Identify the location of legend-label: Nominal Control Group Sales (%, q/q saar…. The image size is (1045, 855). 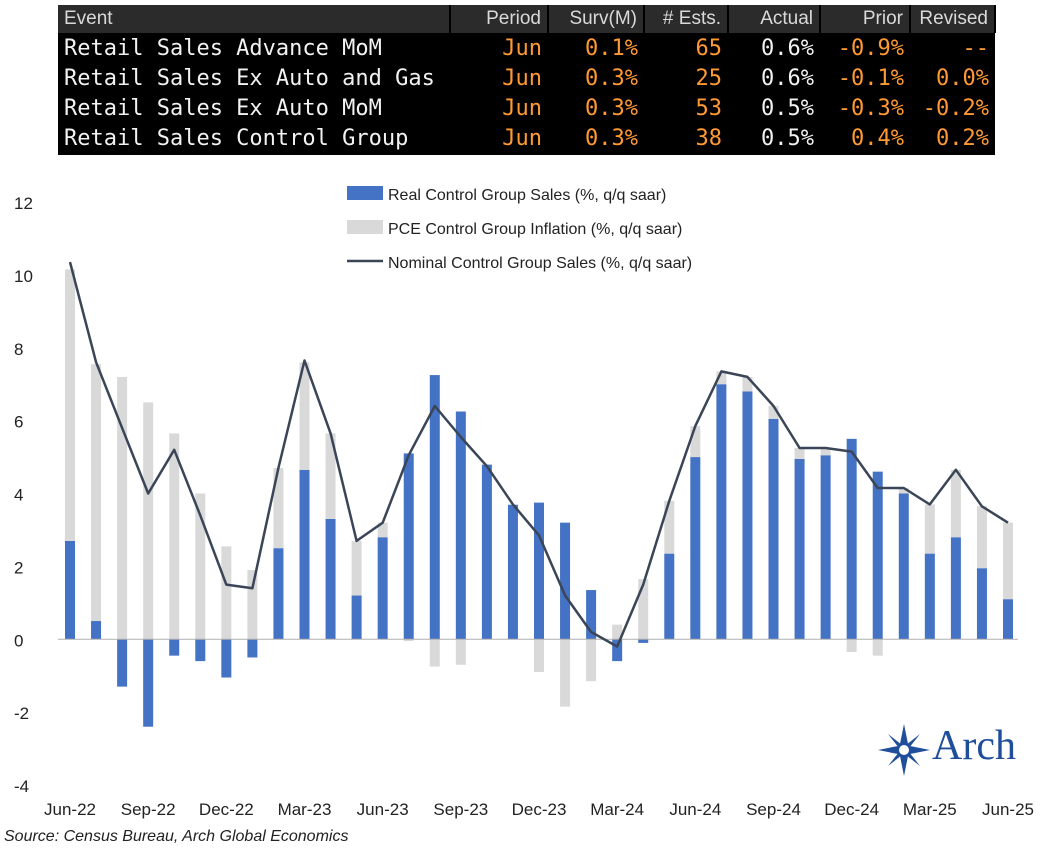
(540, 263).